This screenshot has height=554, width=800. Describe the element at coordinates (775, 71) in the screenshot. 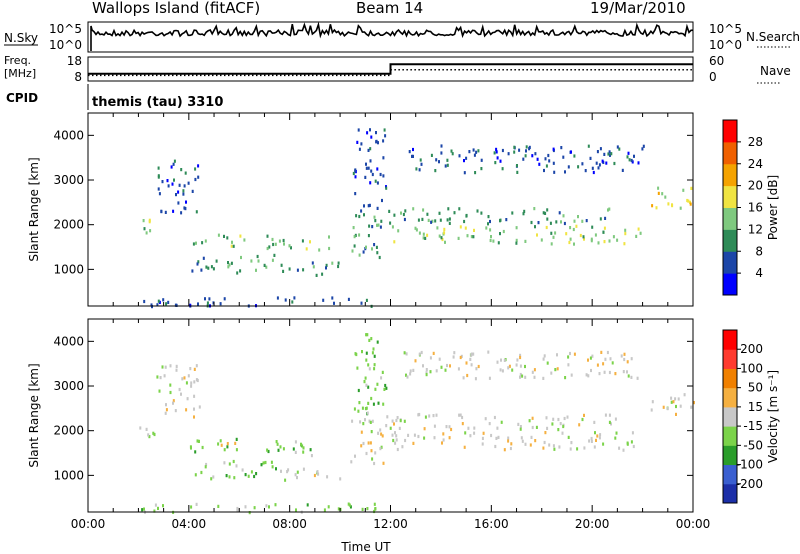

I see `nave-label: Nave` at that location.